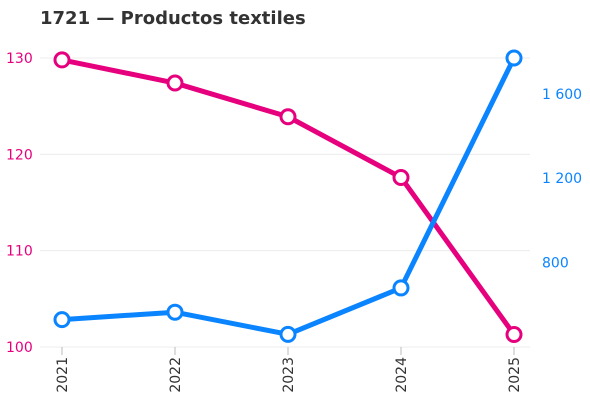 The image size is (590, 397). Describe the element at coordinates (19, 155) in the screenshot. I see `left-tick-label: 120` at that location.